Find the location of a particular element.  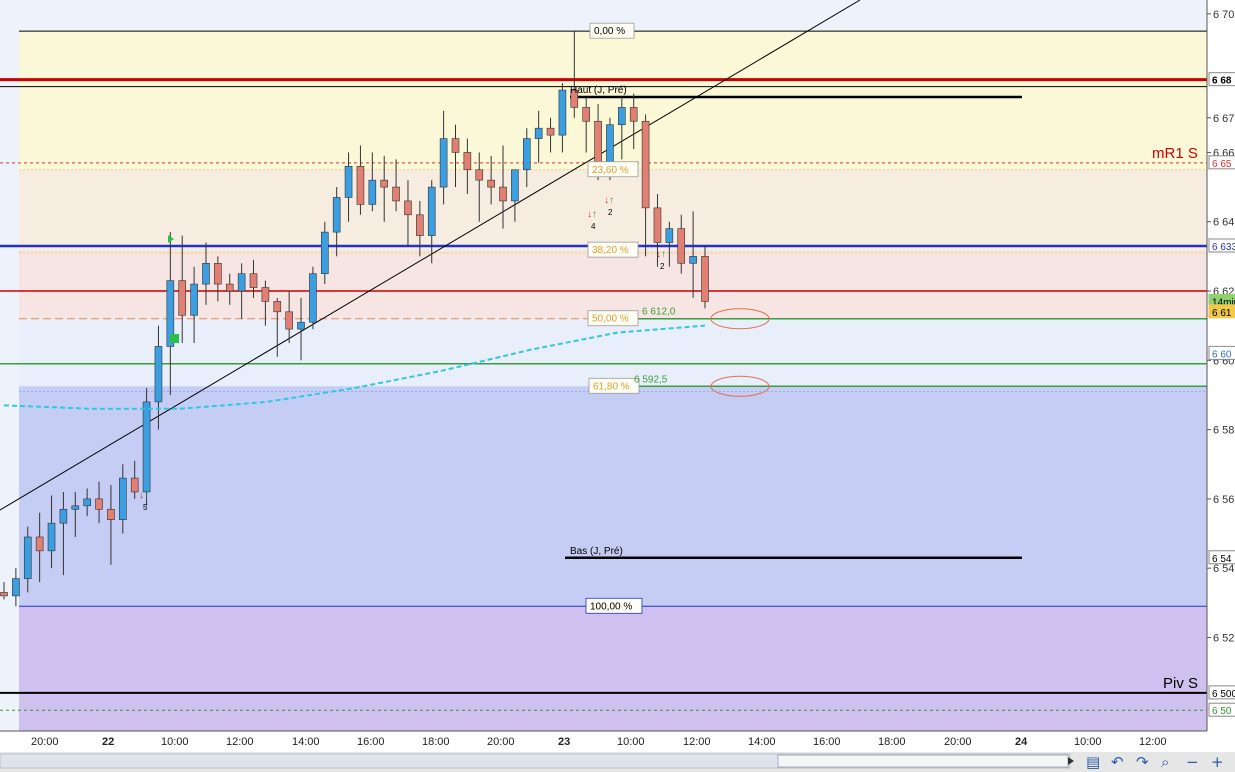

zoom-in-icon-glyph: + is located at coordinates (1217, 762).